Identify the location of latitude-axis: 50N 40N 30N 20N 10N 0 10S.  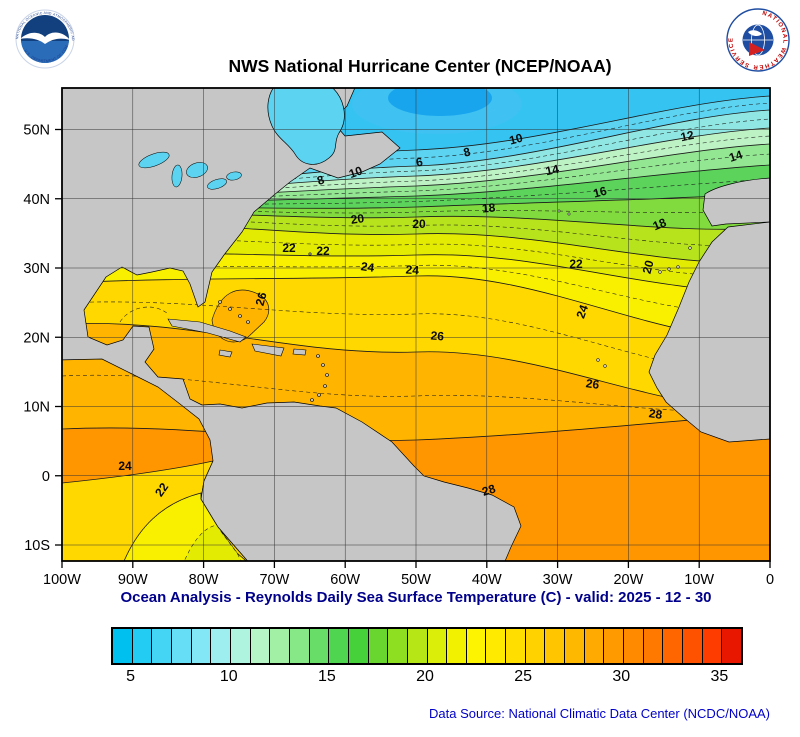
(42, 338).